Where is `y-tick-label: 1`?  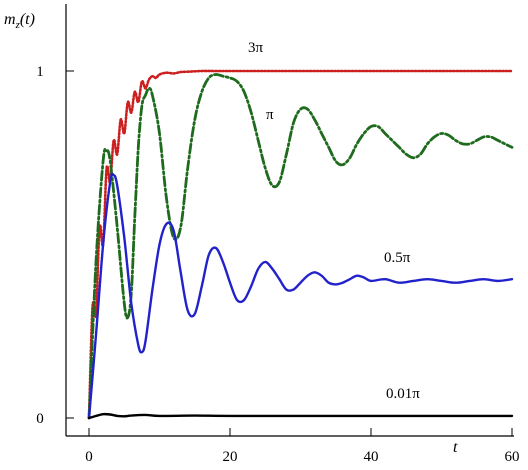
y-tick-label: 1 is located at coordinates (40, 72).